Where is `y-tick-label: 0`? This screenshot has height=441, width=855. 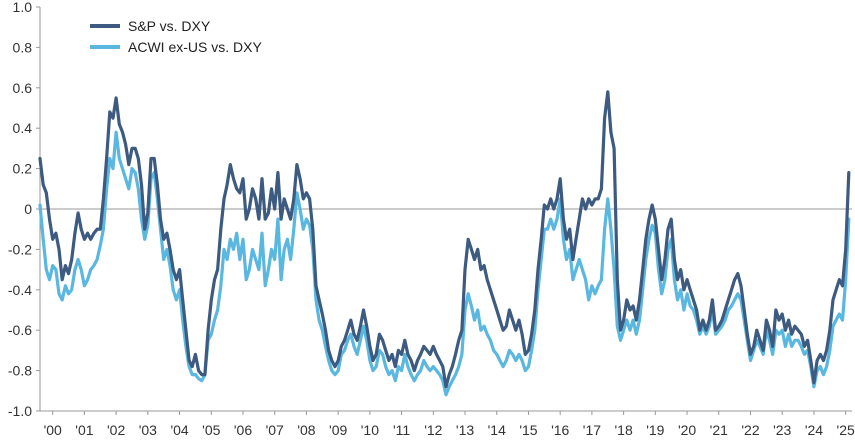 y-tick-label: 0 is located at coordinates (28, 209).